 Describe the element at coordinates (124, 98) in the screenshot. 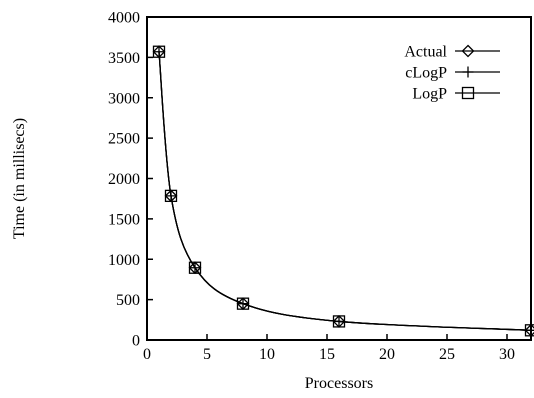

I see `y-tick-label: 3000` at that location.